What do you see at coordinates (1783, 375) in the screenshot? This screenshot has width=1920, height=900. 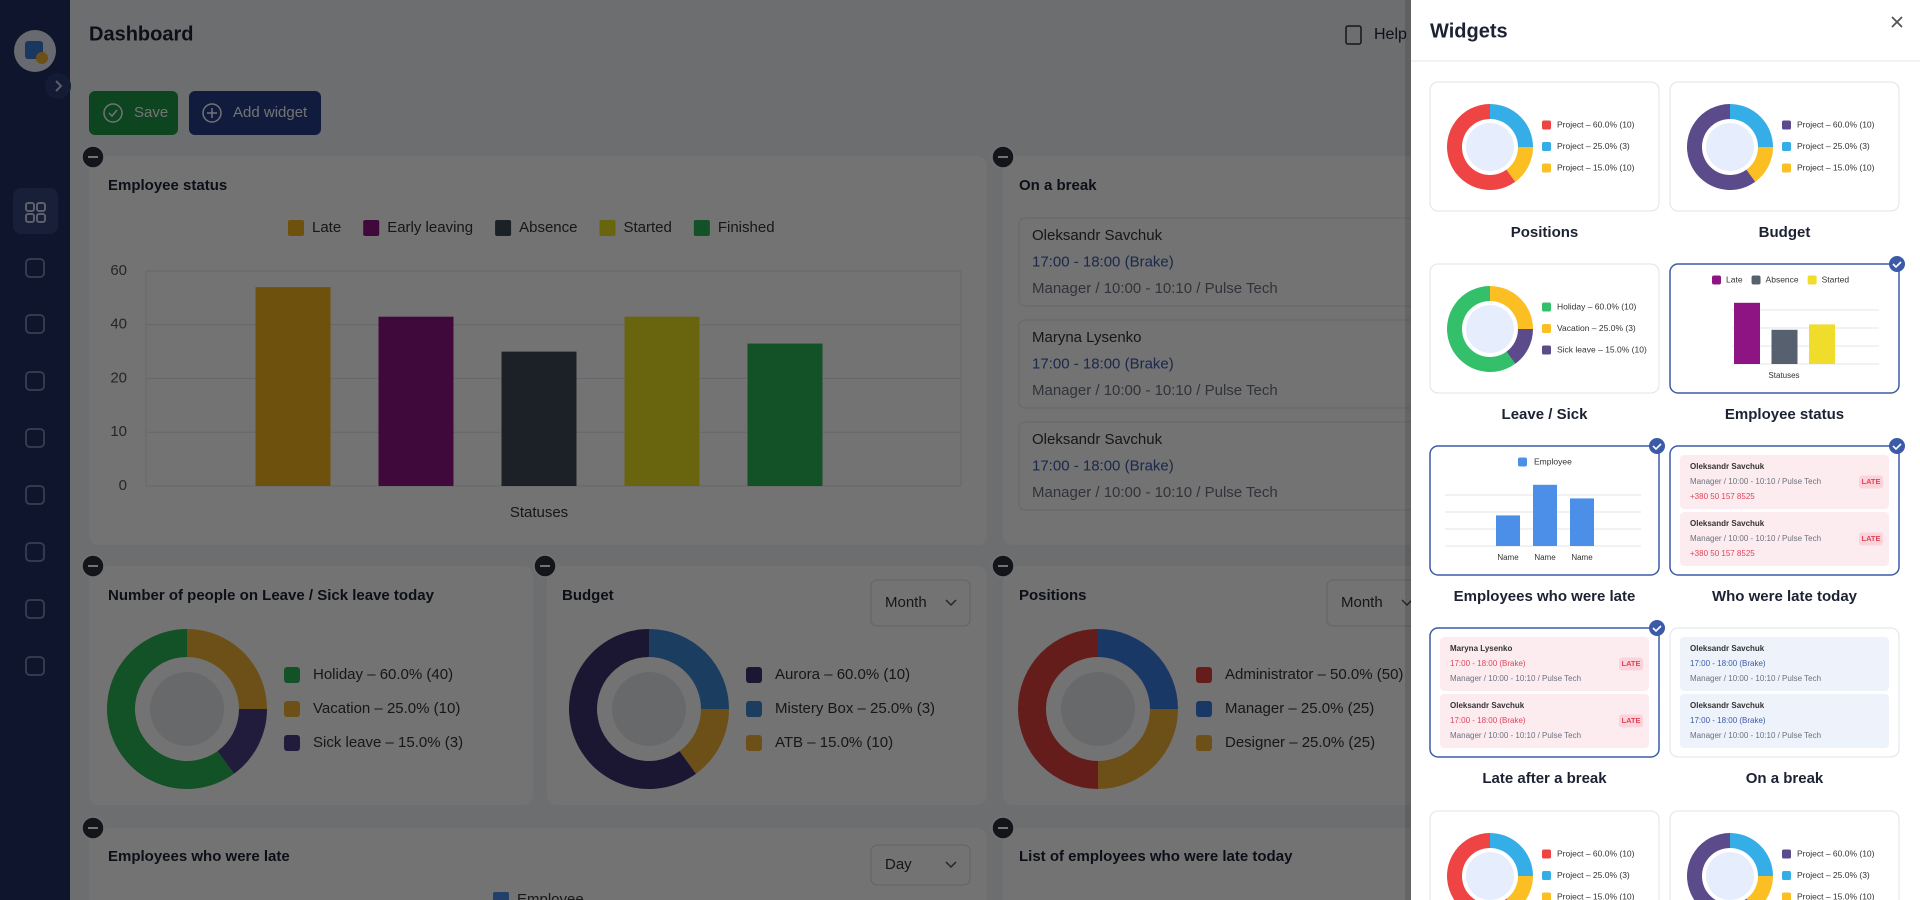 I see `x-axis-label: Statuses` at bounding box center [1783, 375].